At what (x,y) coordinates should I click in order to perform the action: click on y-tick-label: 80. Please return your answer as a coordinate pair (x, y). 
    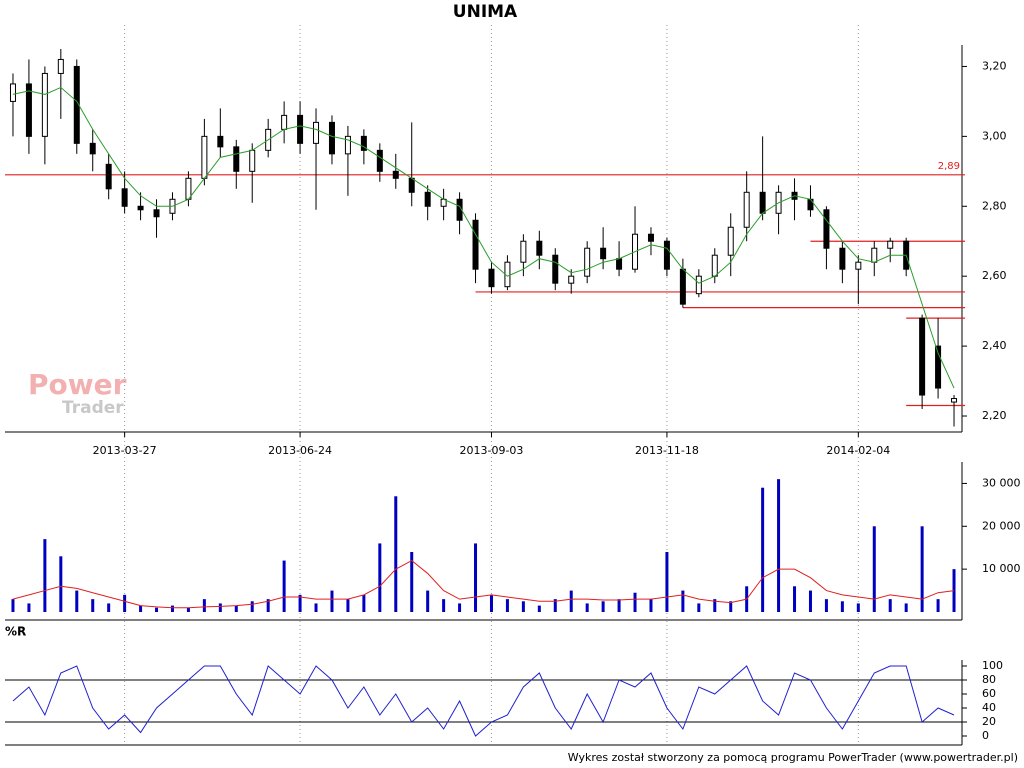
    Looking at the image, I should click on (989, 679).